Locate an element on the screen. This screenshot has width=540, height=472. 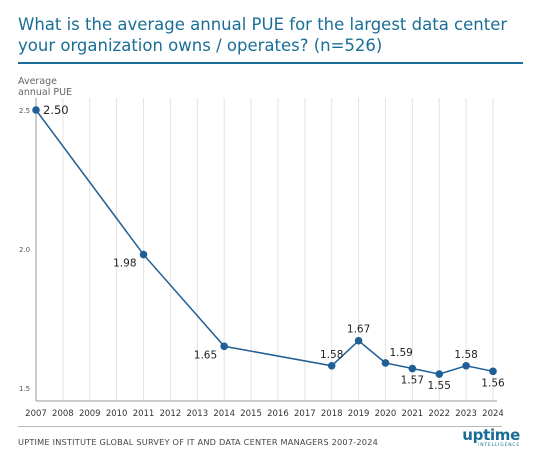
data-label-2014: 1.65 is located at coordinates (205, 355).